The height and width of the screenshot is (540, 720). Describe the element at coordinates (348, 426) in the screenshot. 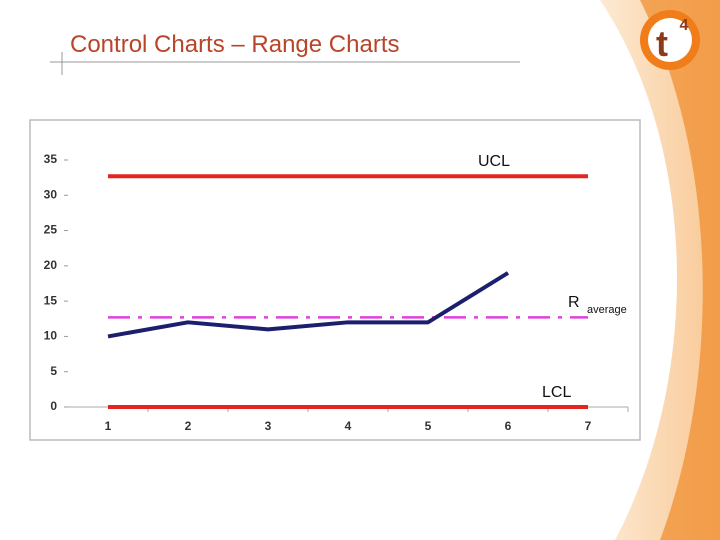

I see `x-tick-label: 4` at that location.